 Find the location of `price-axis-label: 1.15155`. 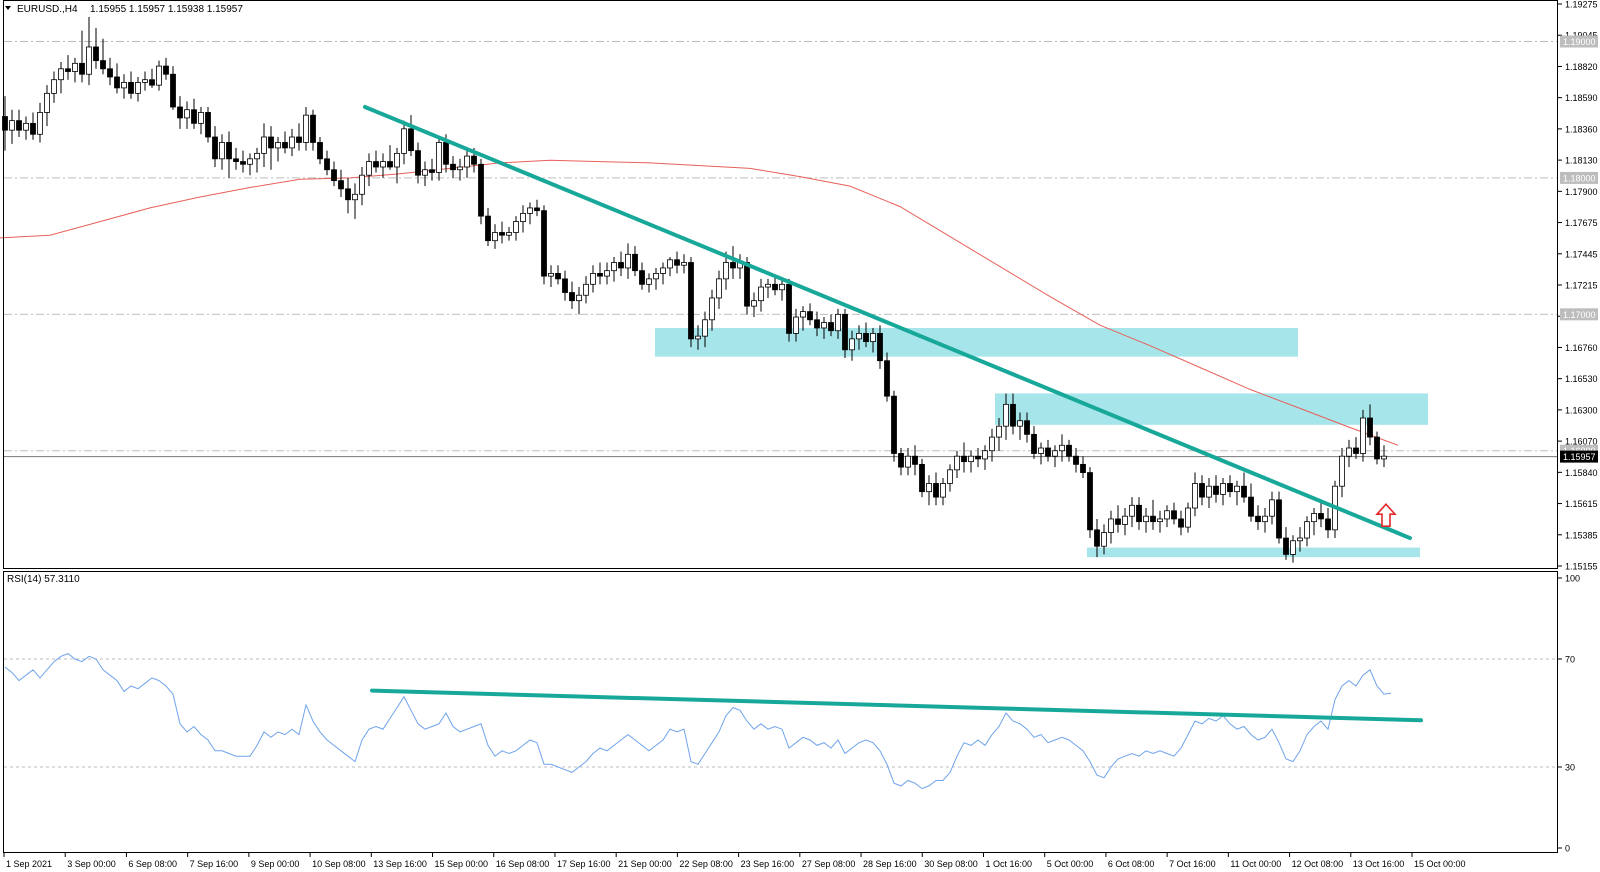

price-axis-label: 1.15155 is located at coordinates (1581, 567).